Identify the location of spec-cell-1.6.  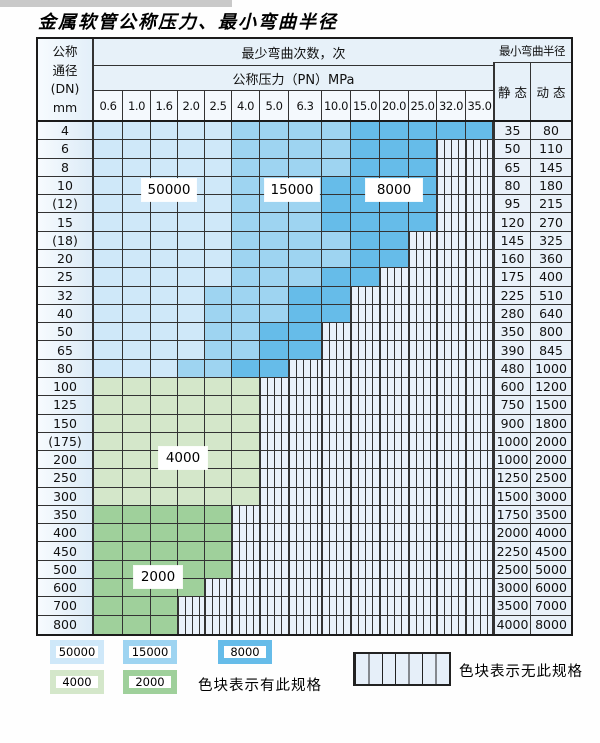
(164, 277).